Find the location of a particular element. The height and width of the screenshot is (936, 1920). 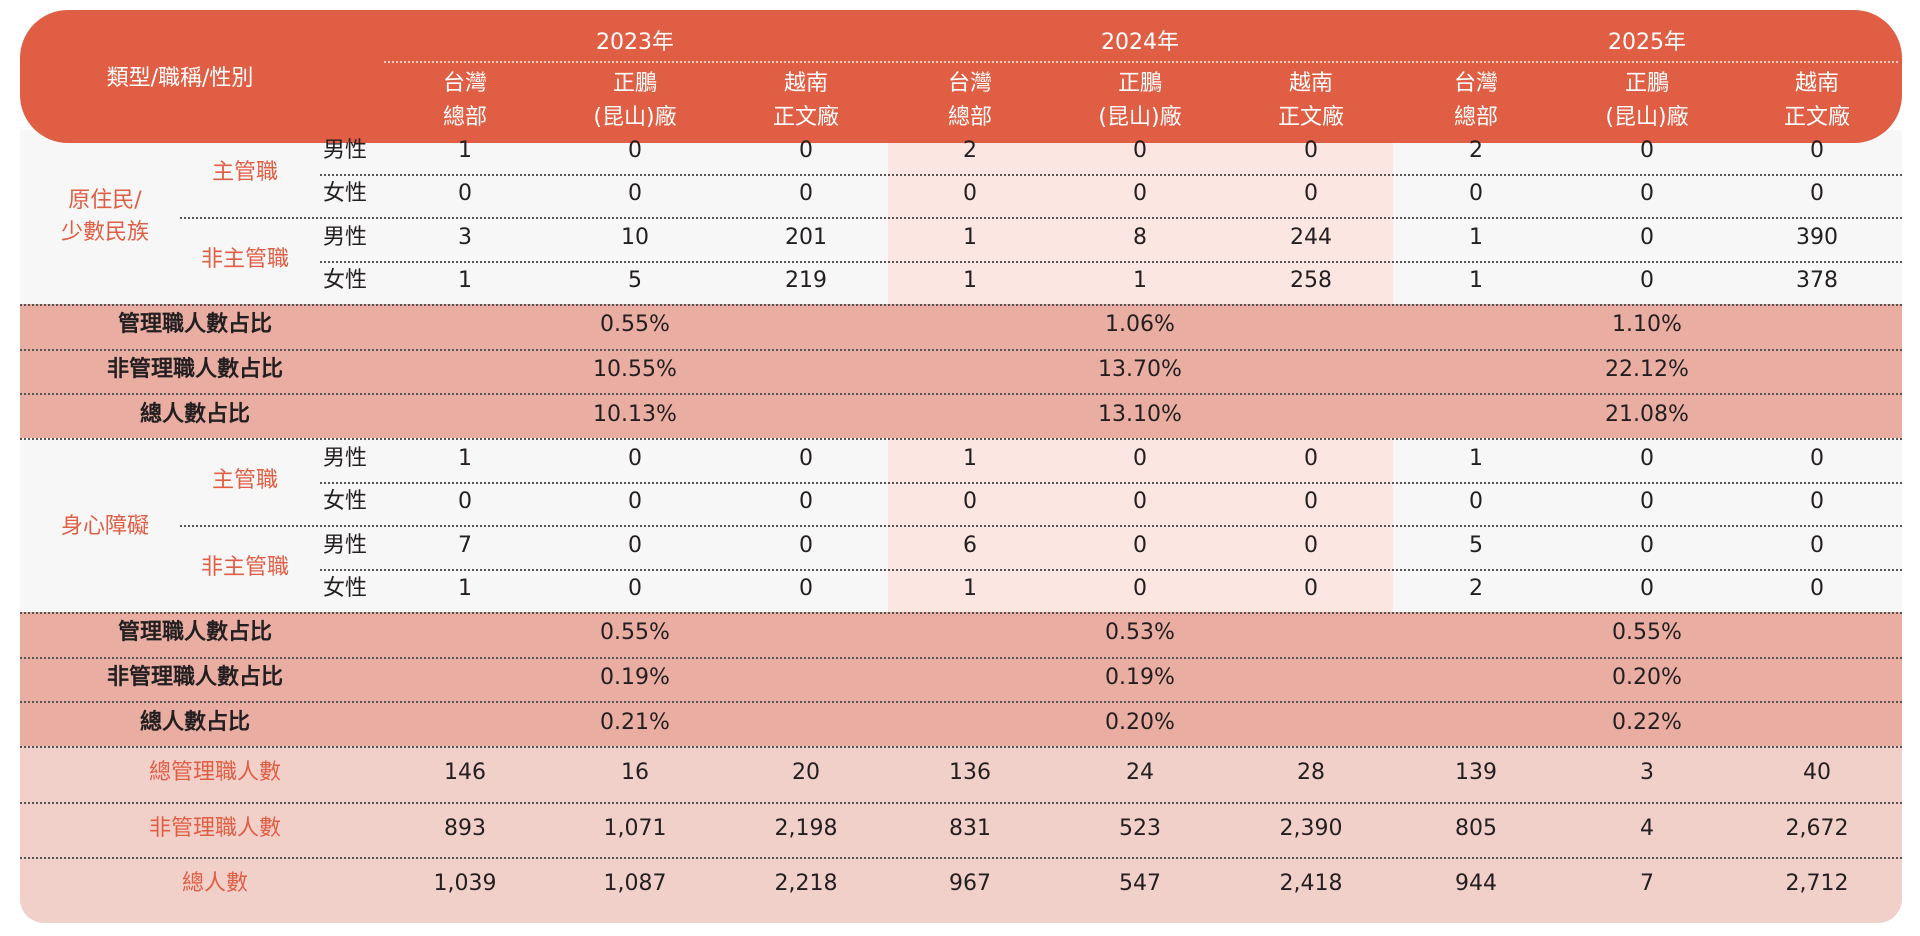

table-cell: 219 is located at coordinates (806, 281).